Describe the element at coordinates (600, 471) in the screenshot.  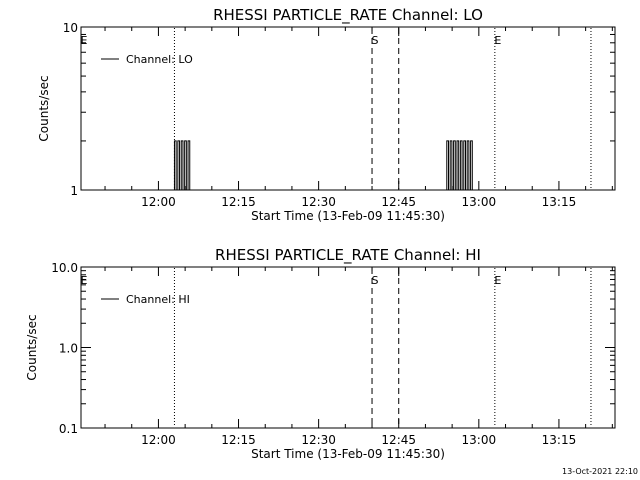
I see `footer-timestamp: 13-Oct-2021 22:10` at that location.